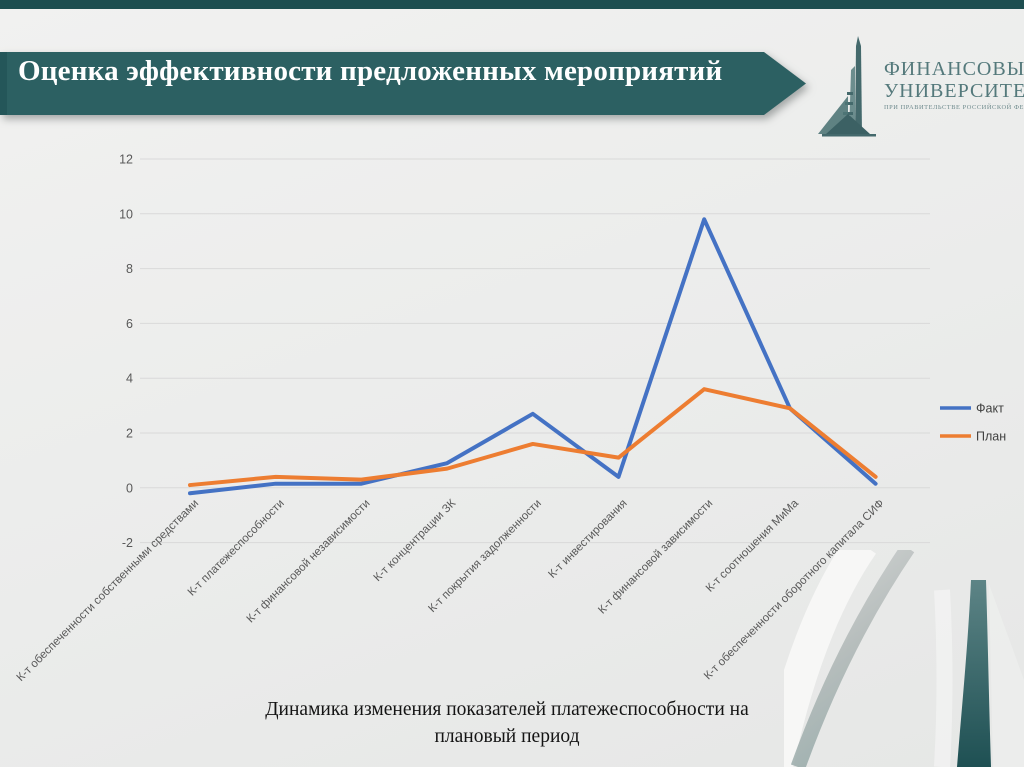 The width and height of the screenshot is (1024, 767). Describe the element at coordinates (126, 214) in the screenshot. I see `y-axis-tick-label: 10` at that location.